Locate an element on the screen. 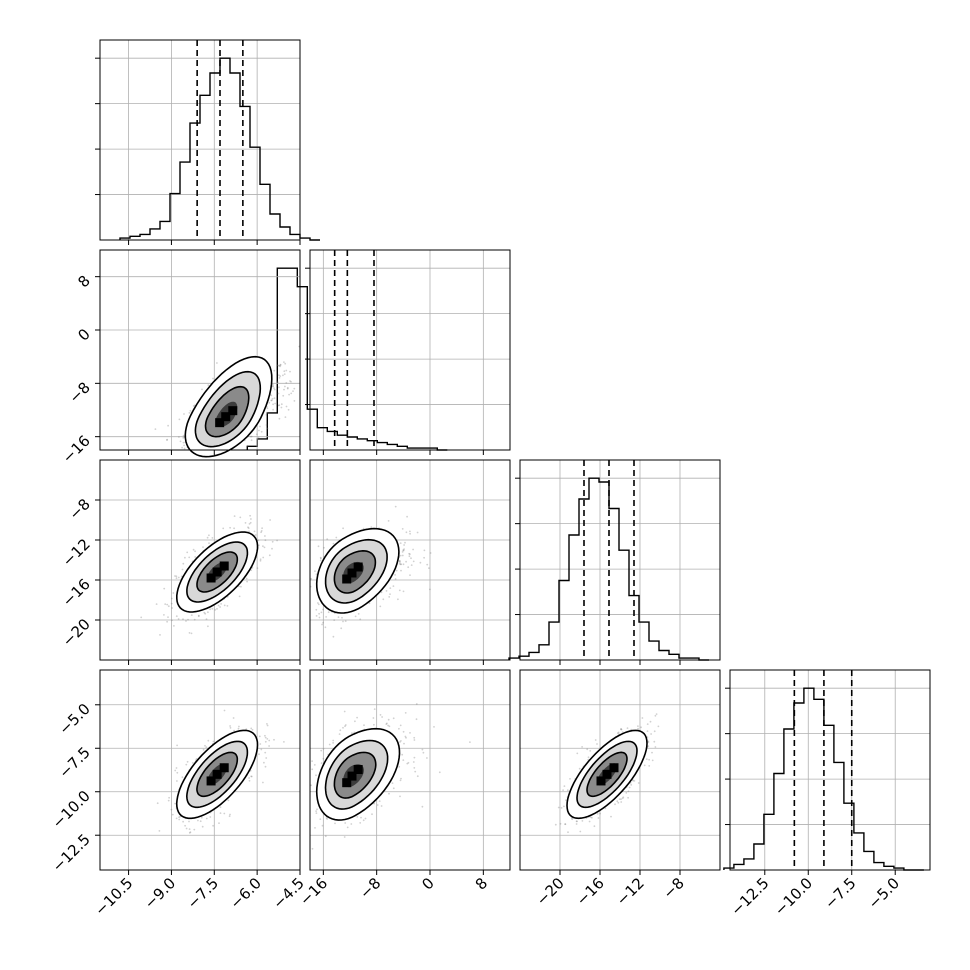 The image size is (970, 970). panel-frame is located at coordinates (620, 560).